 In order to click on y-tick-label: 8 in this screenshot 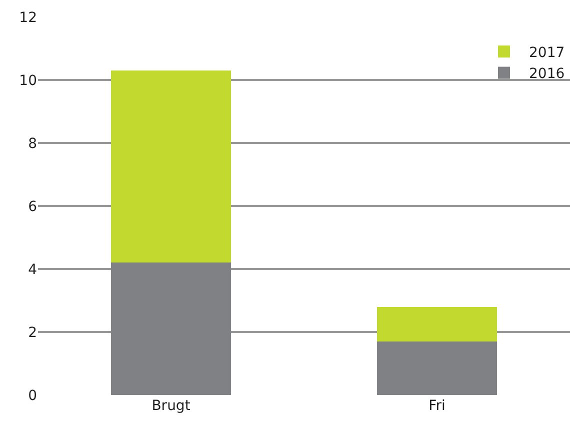, I will do `click(32, 144)`.